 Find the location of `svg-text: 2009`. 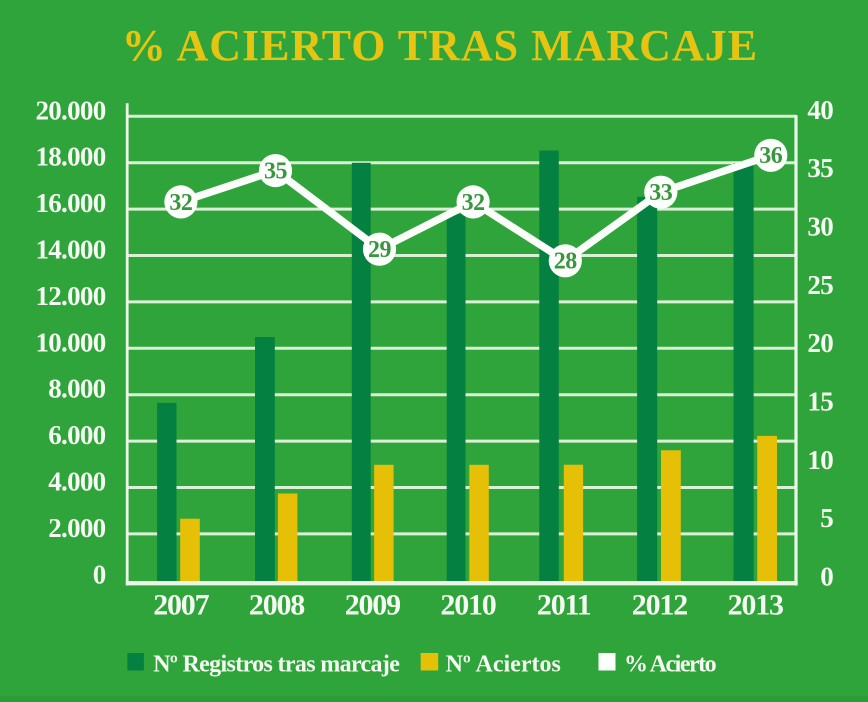

svg-text: 2009 is located at coordinates (372, 604).